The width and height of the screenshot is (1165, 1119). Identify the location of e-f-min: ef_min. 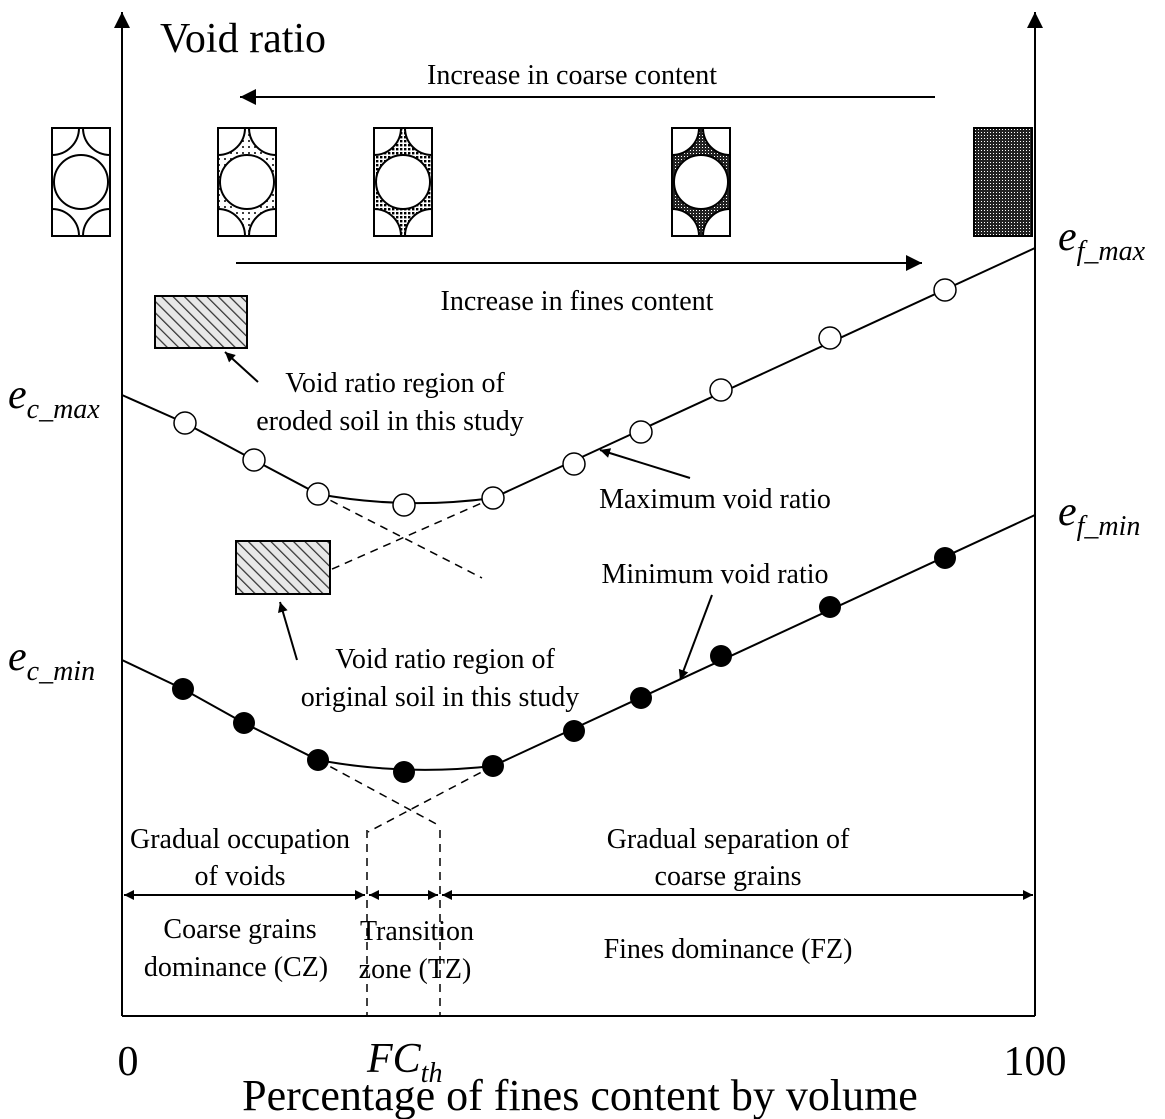
(1099, 515).